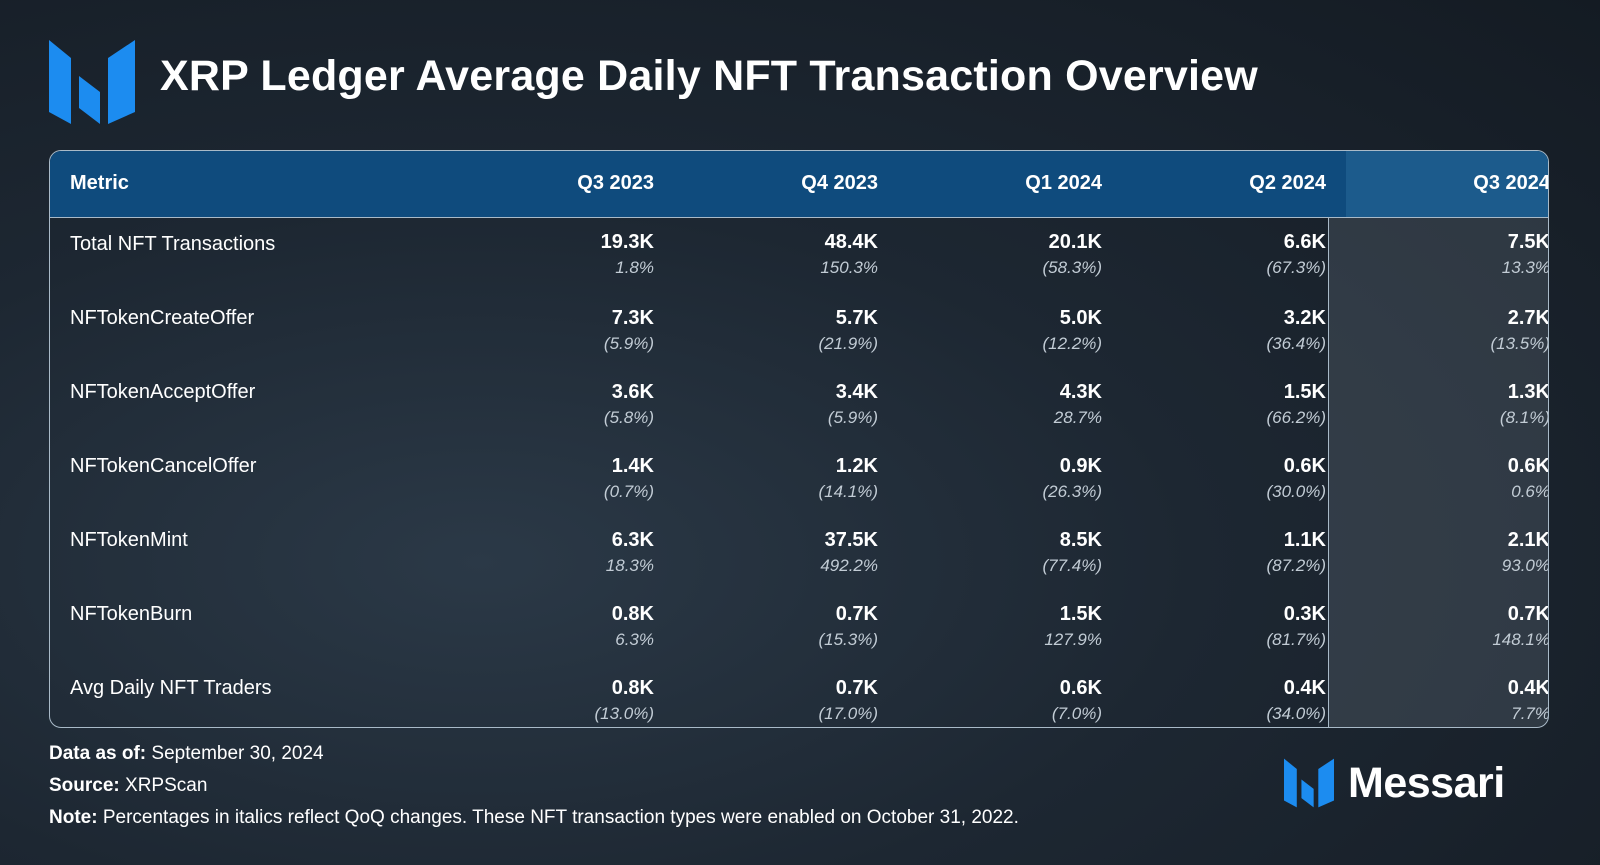  Describe the element at coordinates (632, 539) in the screenshot. I see `cell-value: 6.3K` at that location.